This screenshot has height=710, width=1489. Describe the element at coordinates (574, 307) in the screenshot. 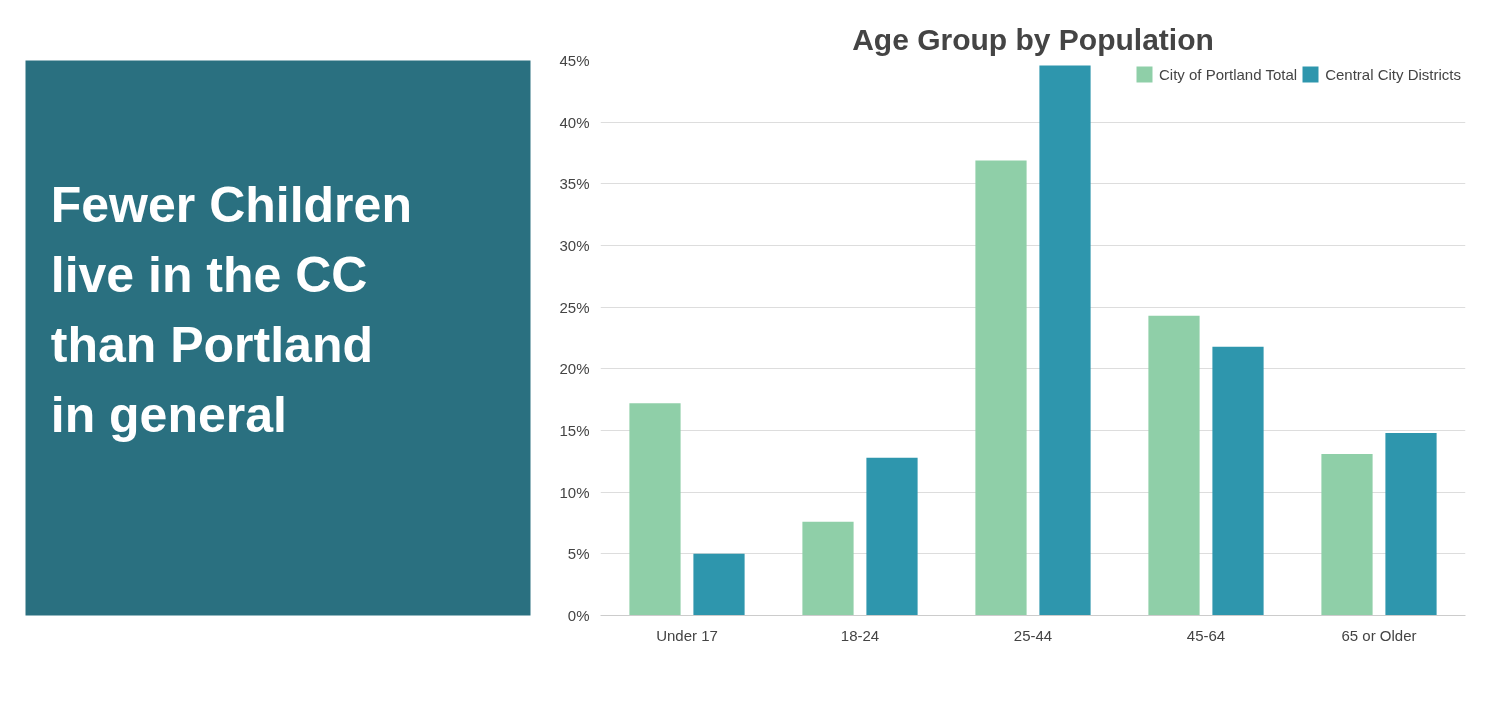

I see `y-tick-label: 25%` at that location.